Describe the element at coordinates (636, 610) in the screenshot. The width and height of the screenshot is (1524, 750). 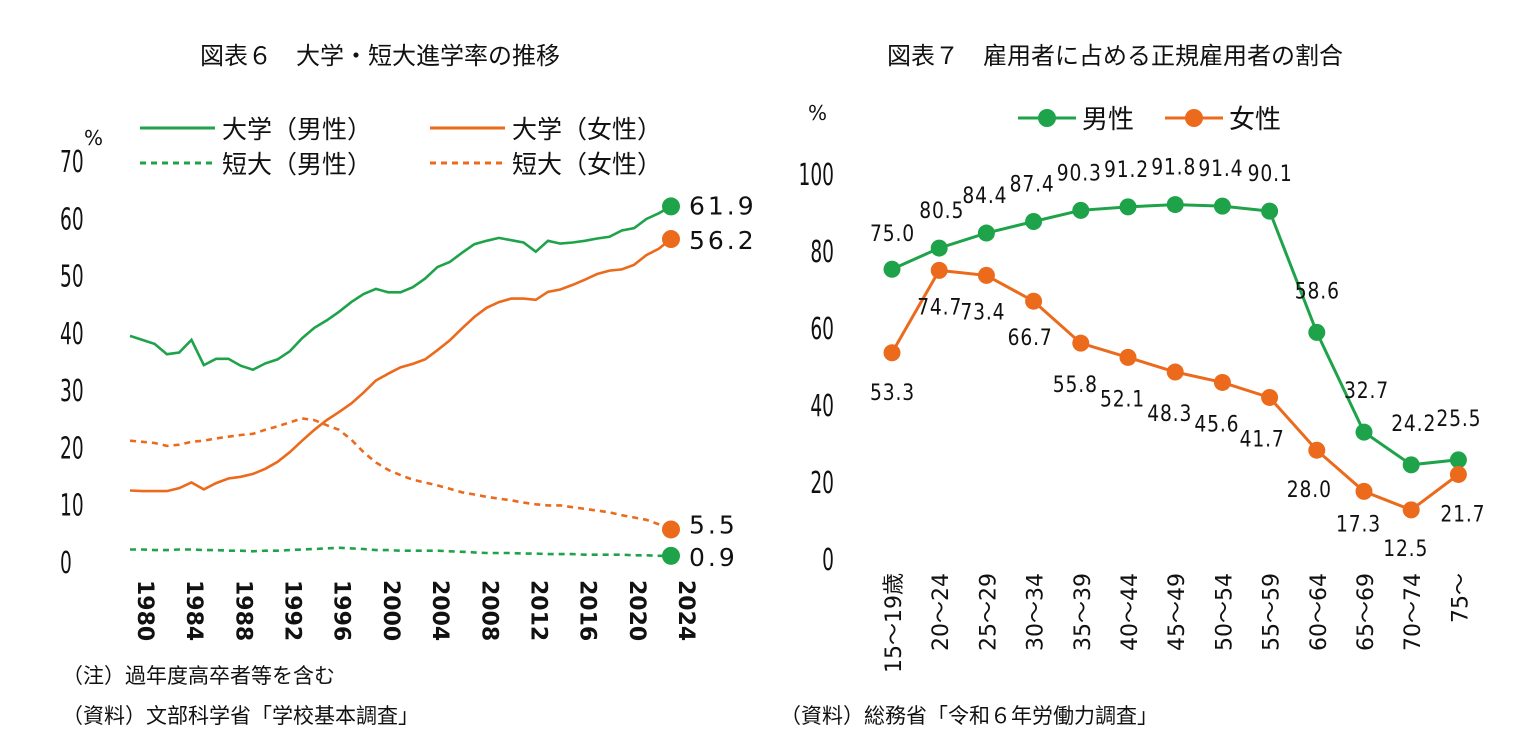
I see `left-x-tick-label: 2020` at that location.